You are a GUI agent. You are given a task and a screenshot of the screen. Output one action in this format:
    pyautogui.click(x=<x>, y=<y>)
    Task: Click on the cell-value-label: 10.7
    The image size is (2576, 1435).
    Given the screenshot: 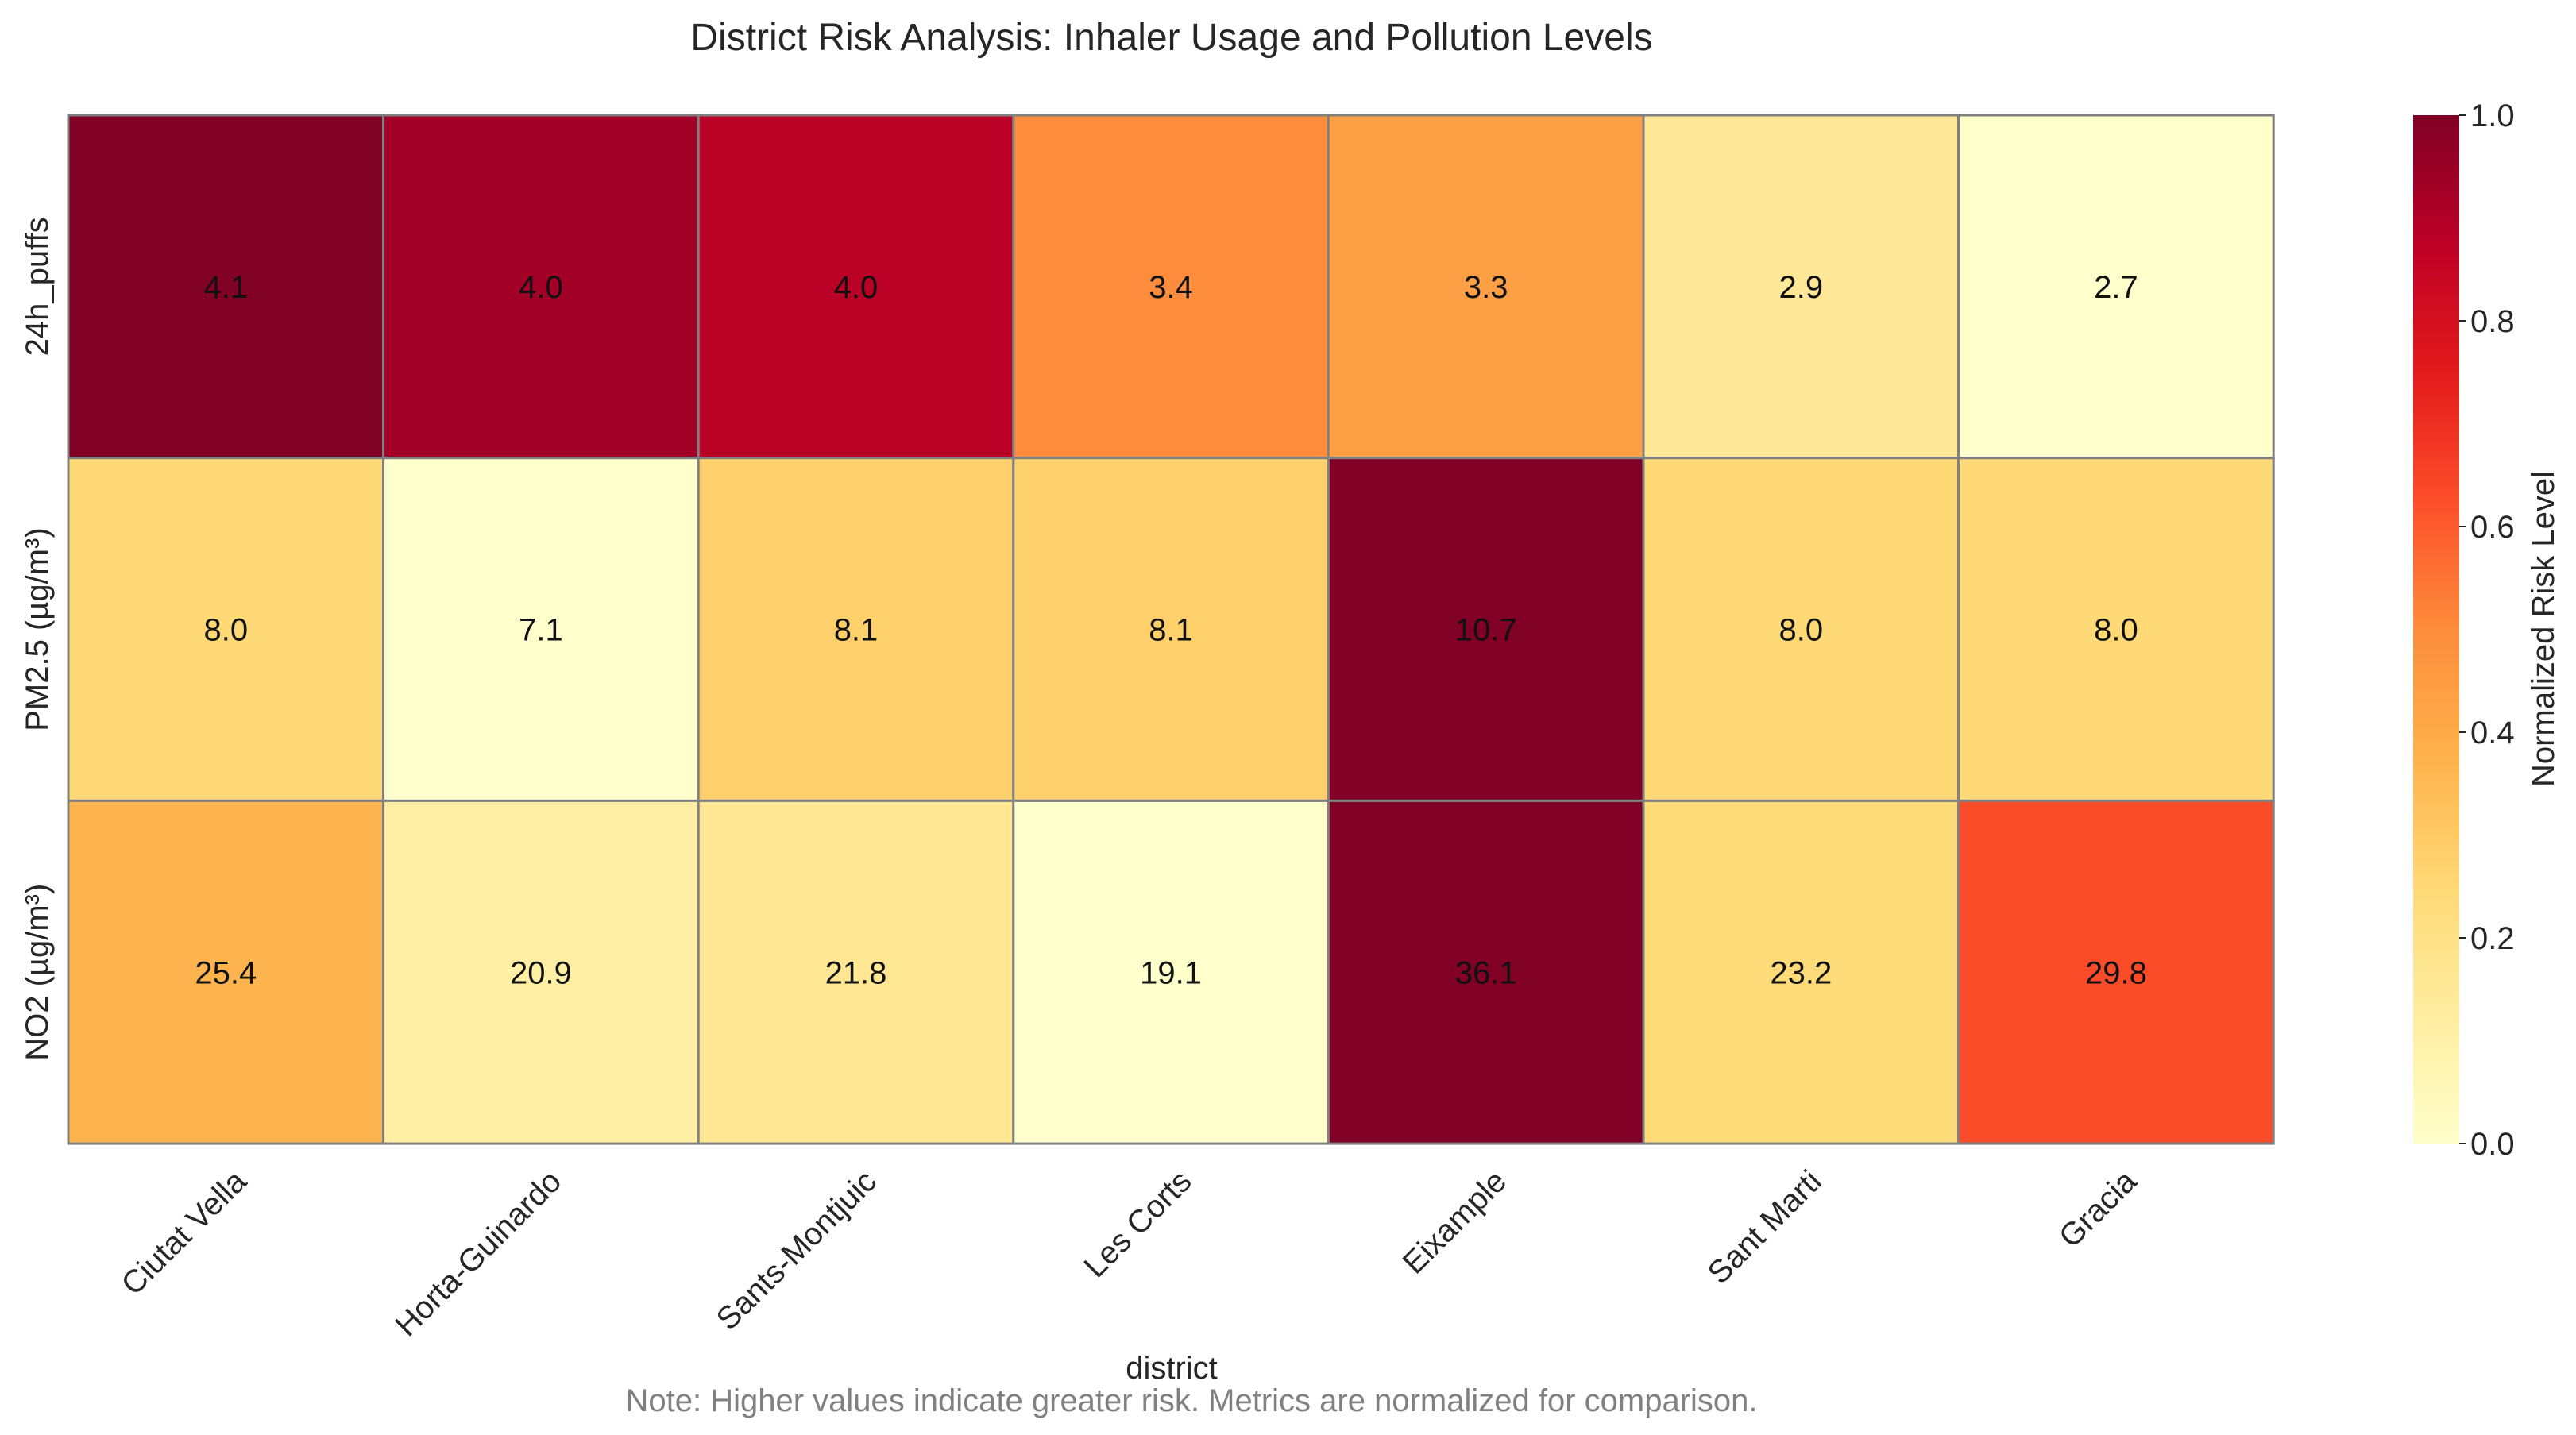 What is the action you would take?
    pyautogui.click(x=1486, y=630)
    